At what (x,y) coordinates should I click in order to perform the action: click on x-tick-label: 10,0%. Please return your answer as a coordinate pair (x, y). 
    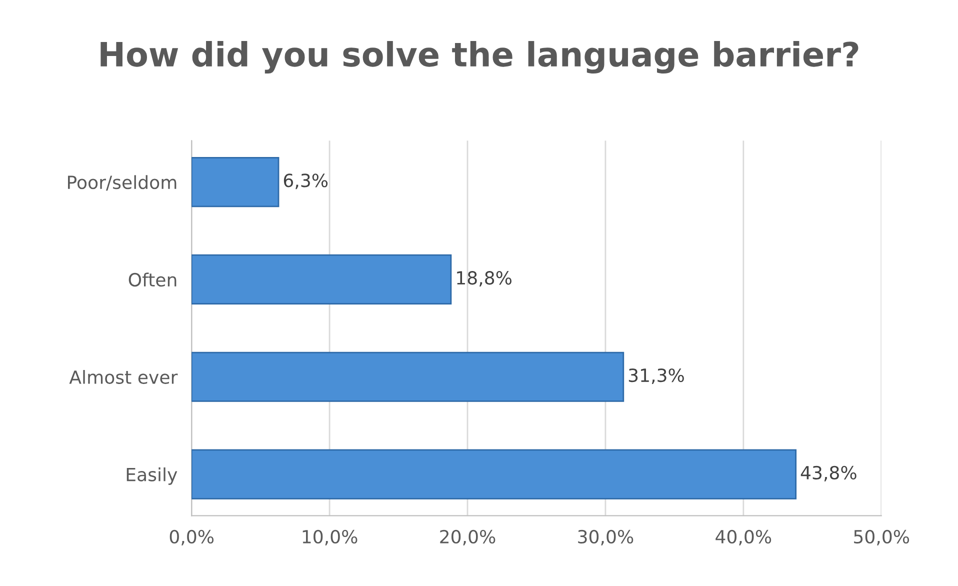
    Looking at the image, I should click on (330, 538).